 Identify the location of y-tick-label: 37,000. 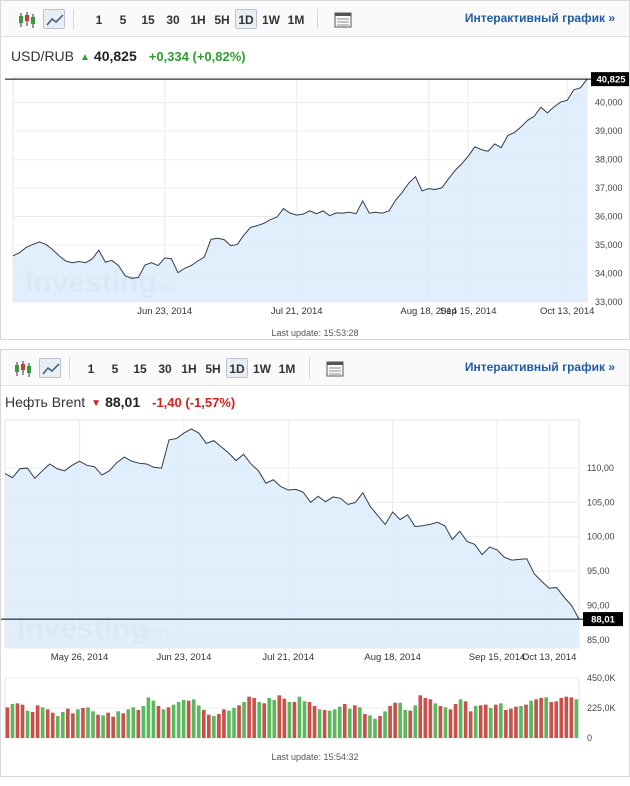
(609, 188).